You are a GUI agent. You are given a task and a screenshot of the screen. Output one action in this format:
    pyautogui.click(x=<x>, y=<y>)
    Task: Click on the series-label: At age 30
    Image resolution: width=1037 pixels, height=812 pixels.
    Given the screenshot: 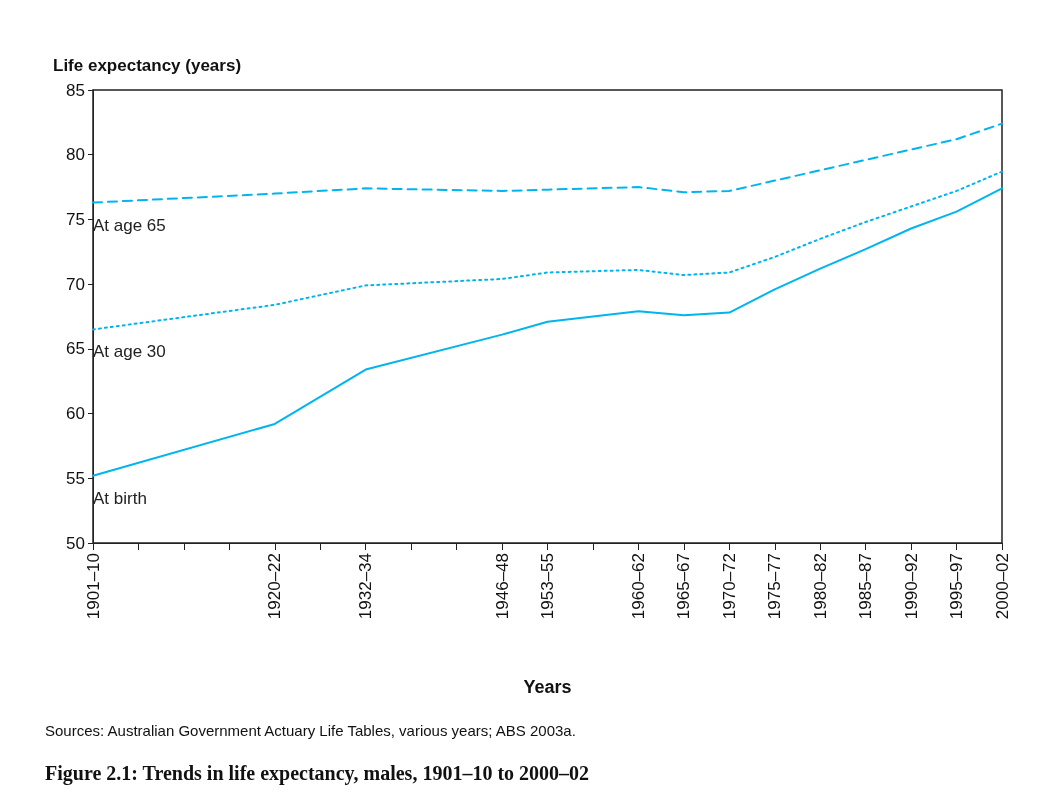 What is the action you would take?
    pyautogui.click(x=129, y=352)
    